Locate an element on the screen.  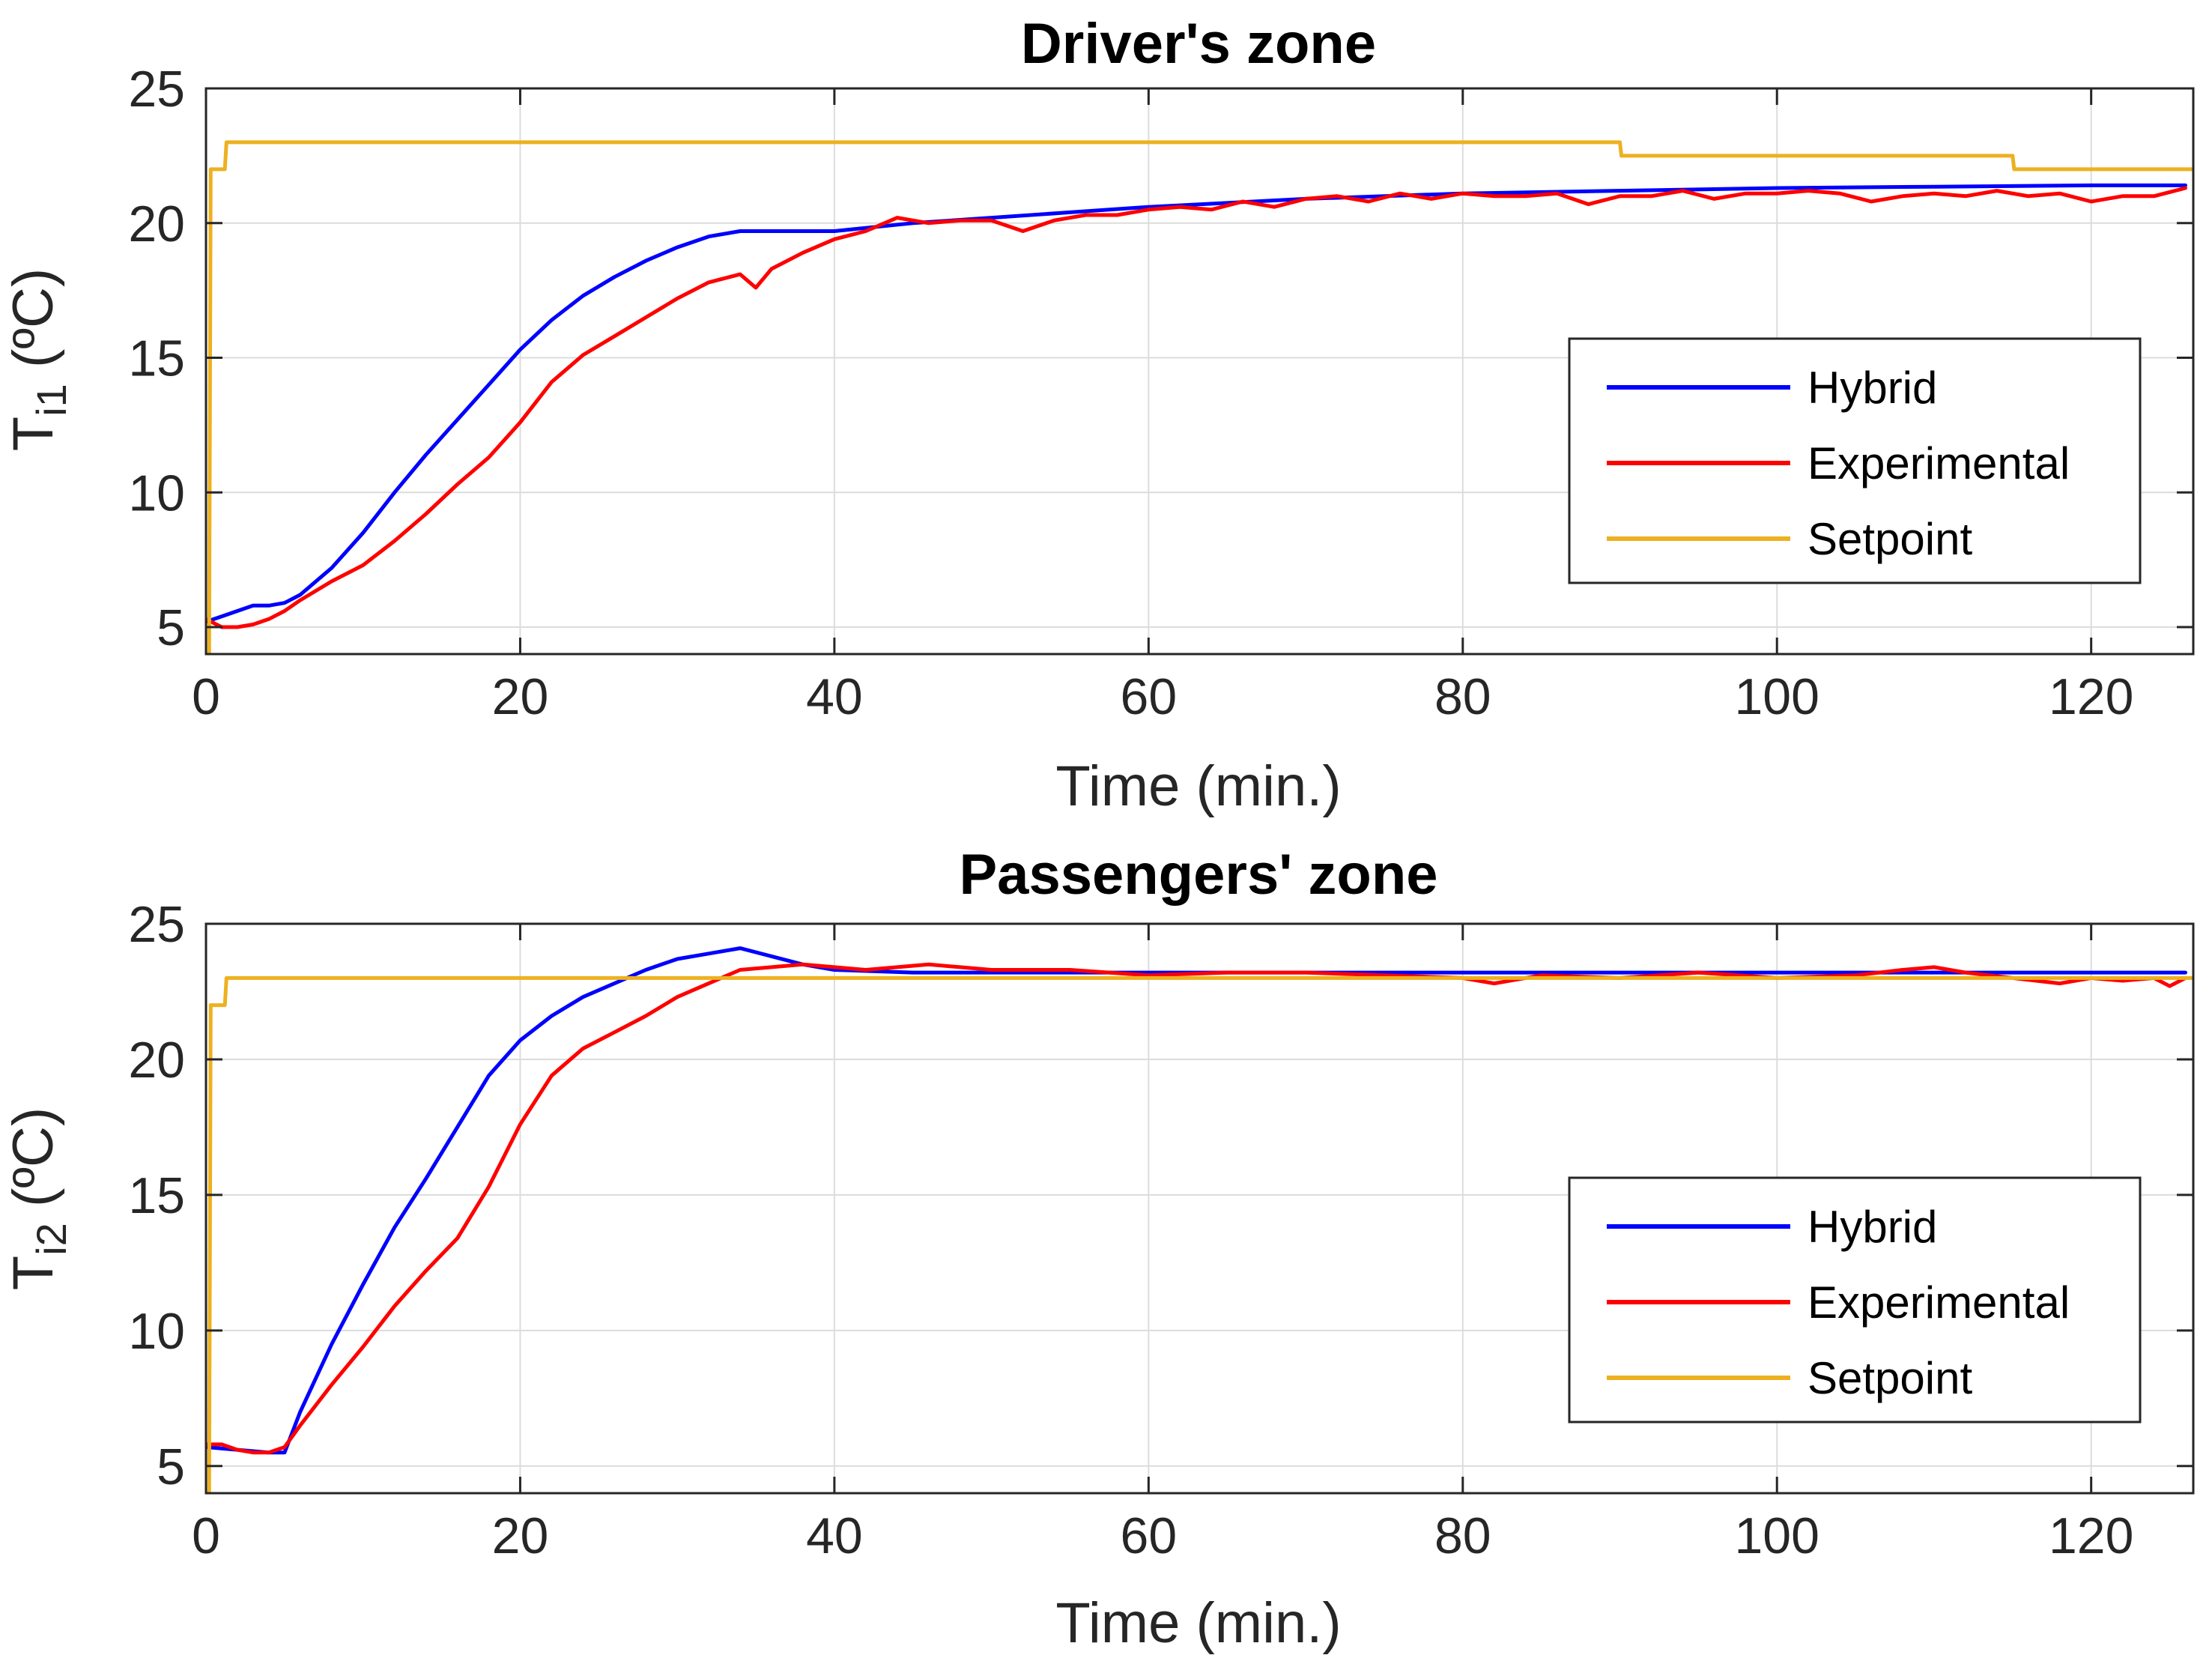
y-axis-label: Ti2 (ºC) is located at coordinates (38, 1198).